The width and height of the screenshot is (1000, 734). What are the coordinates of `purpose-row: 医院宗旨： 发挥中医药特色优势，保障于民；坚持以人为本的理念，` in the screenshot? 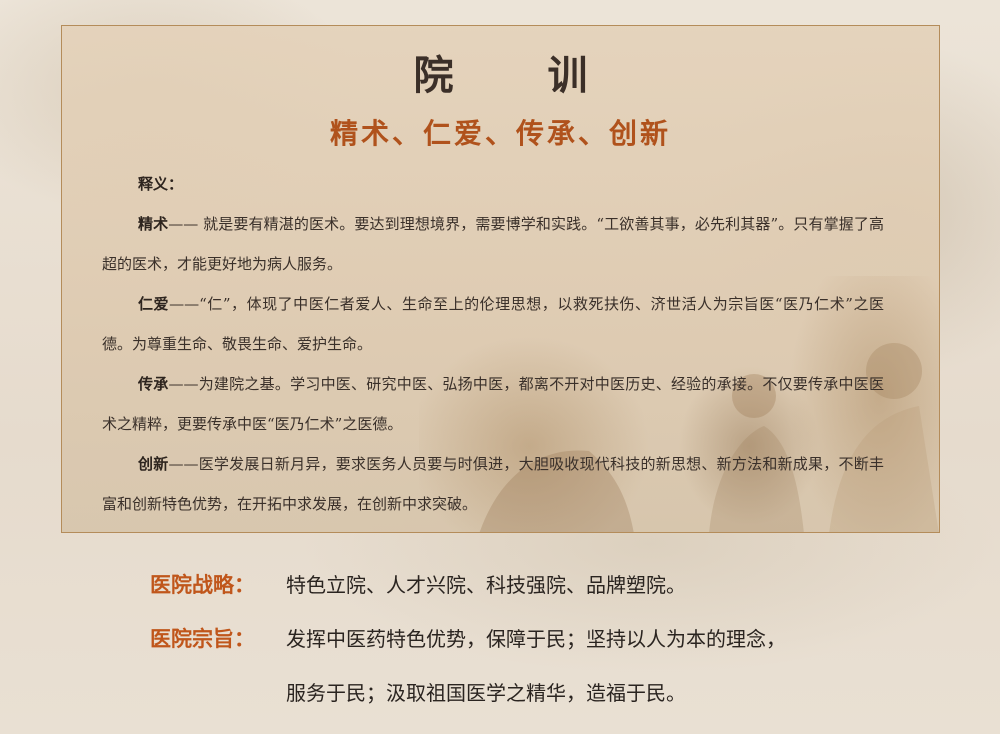 It's located at (510, 639).